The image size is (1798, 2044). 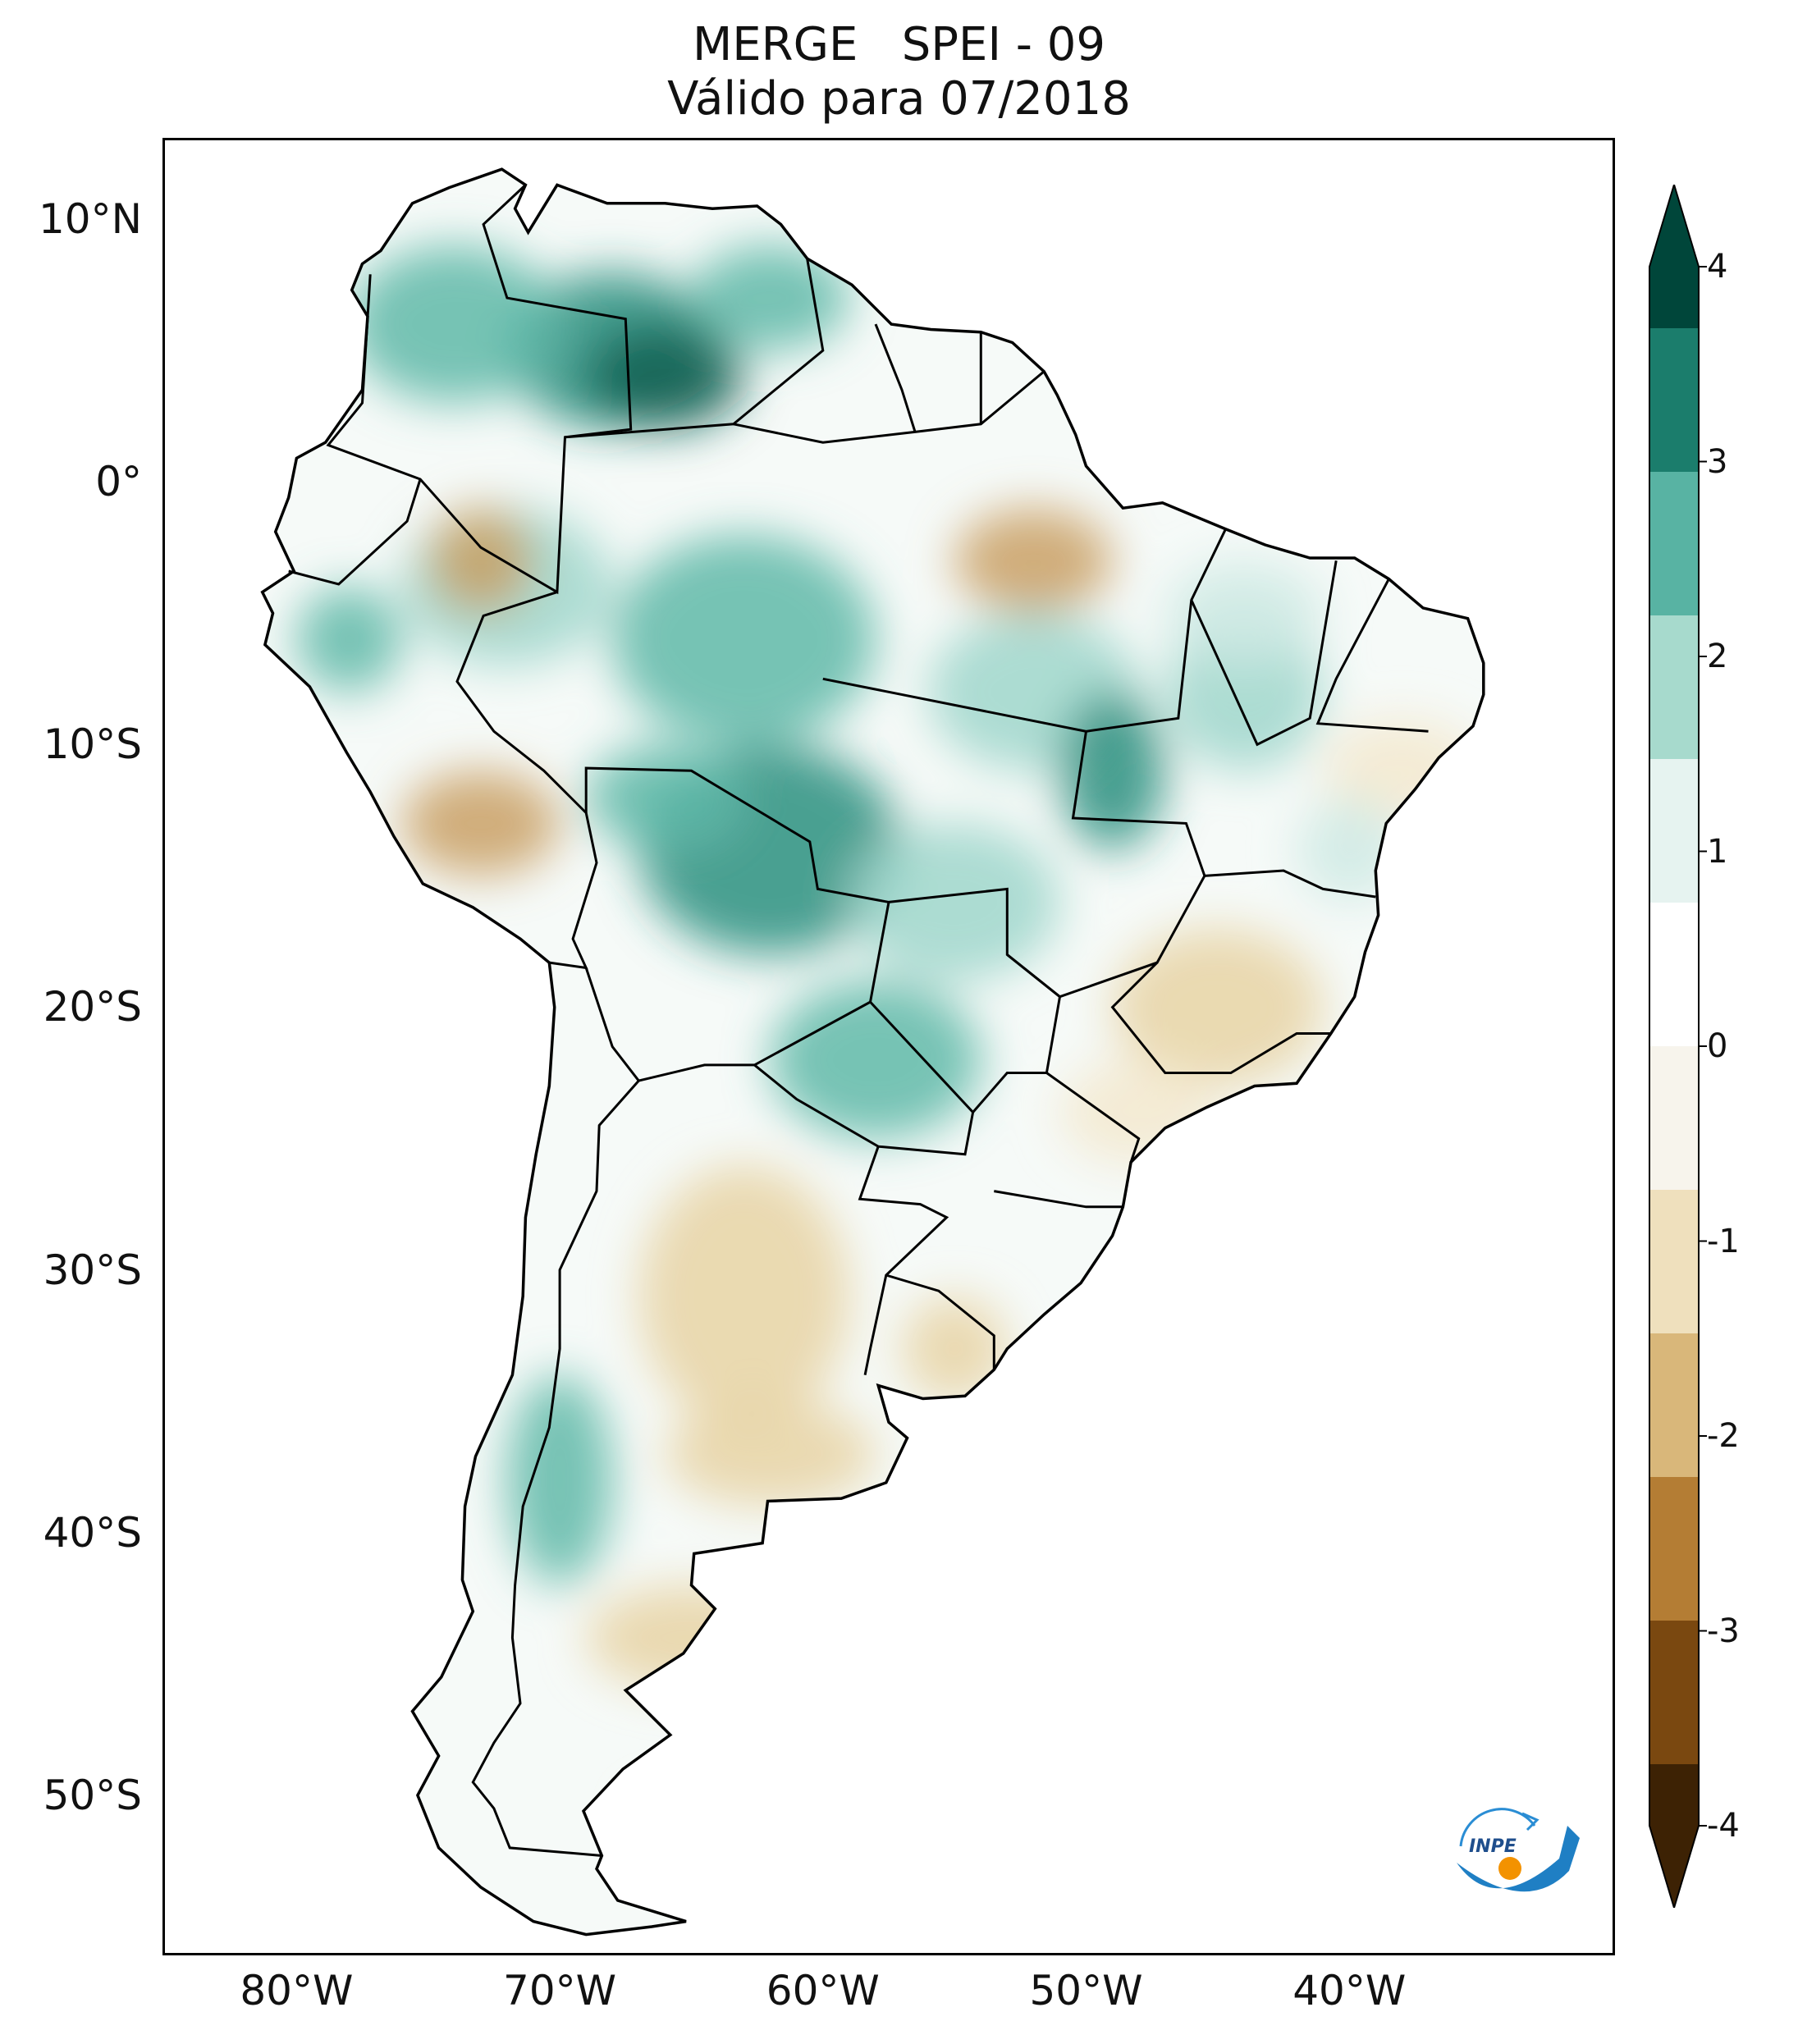 What do you see at coordinates (823, 1991) in the screenshot?
I see `lon-tick-label: 60°W` at bounding box center [823, 1991].